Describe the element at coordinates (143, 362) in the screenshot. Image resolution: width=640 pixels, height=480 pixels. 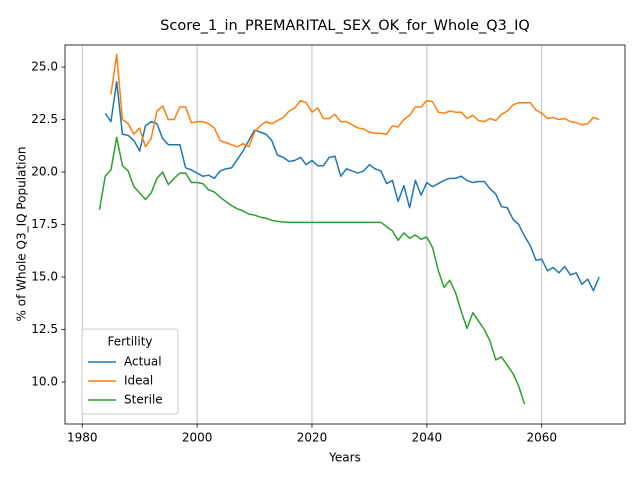
I see `legend-label: Actual` at that location.